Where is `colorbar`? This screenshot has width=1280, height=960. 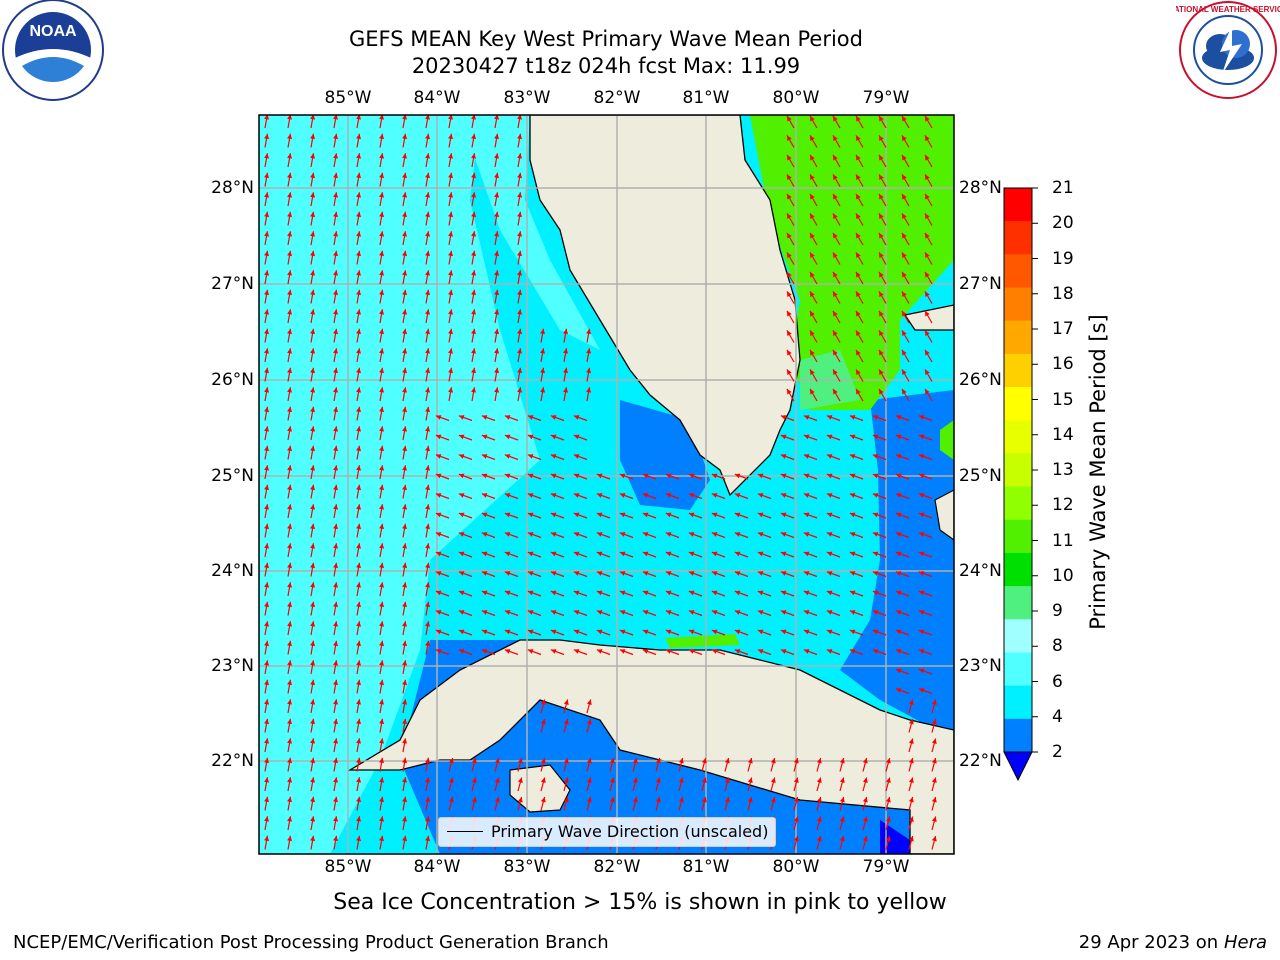
colorbar is located at coordinates (1020, 484).